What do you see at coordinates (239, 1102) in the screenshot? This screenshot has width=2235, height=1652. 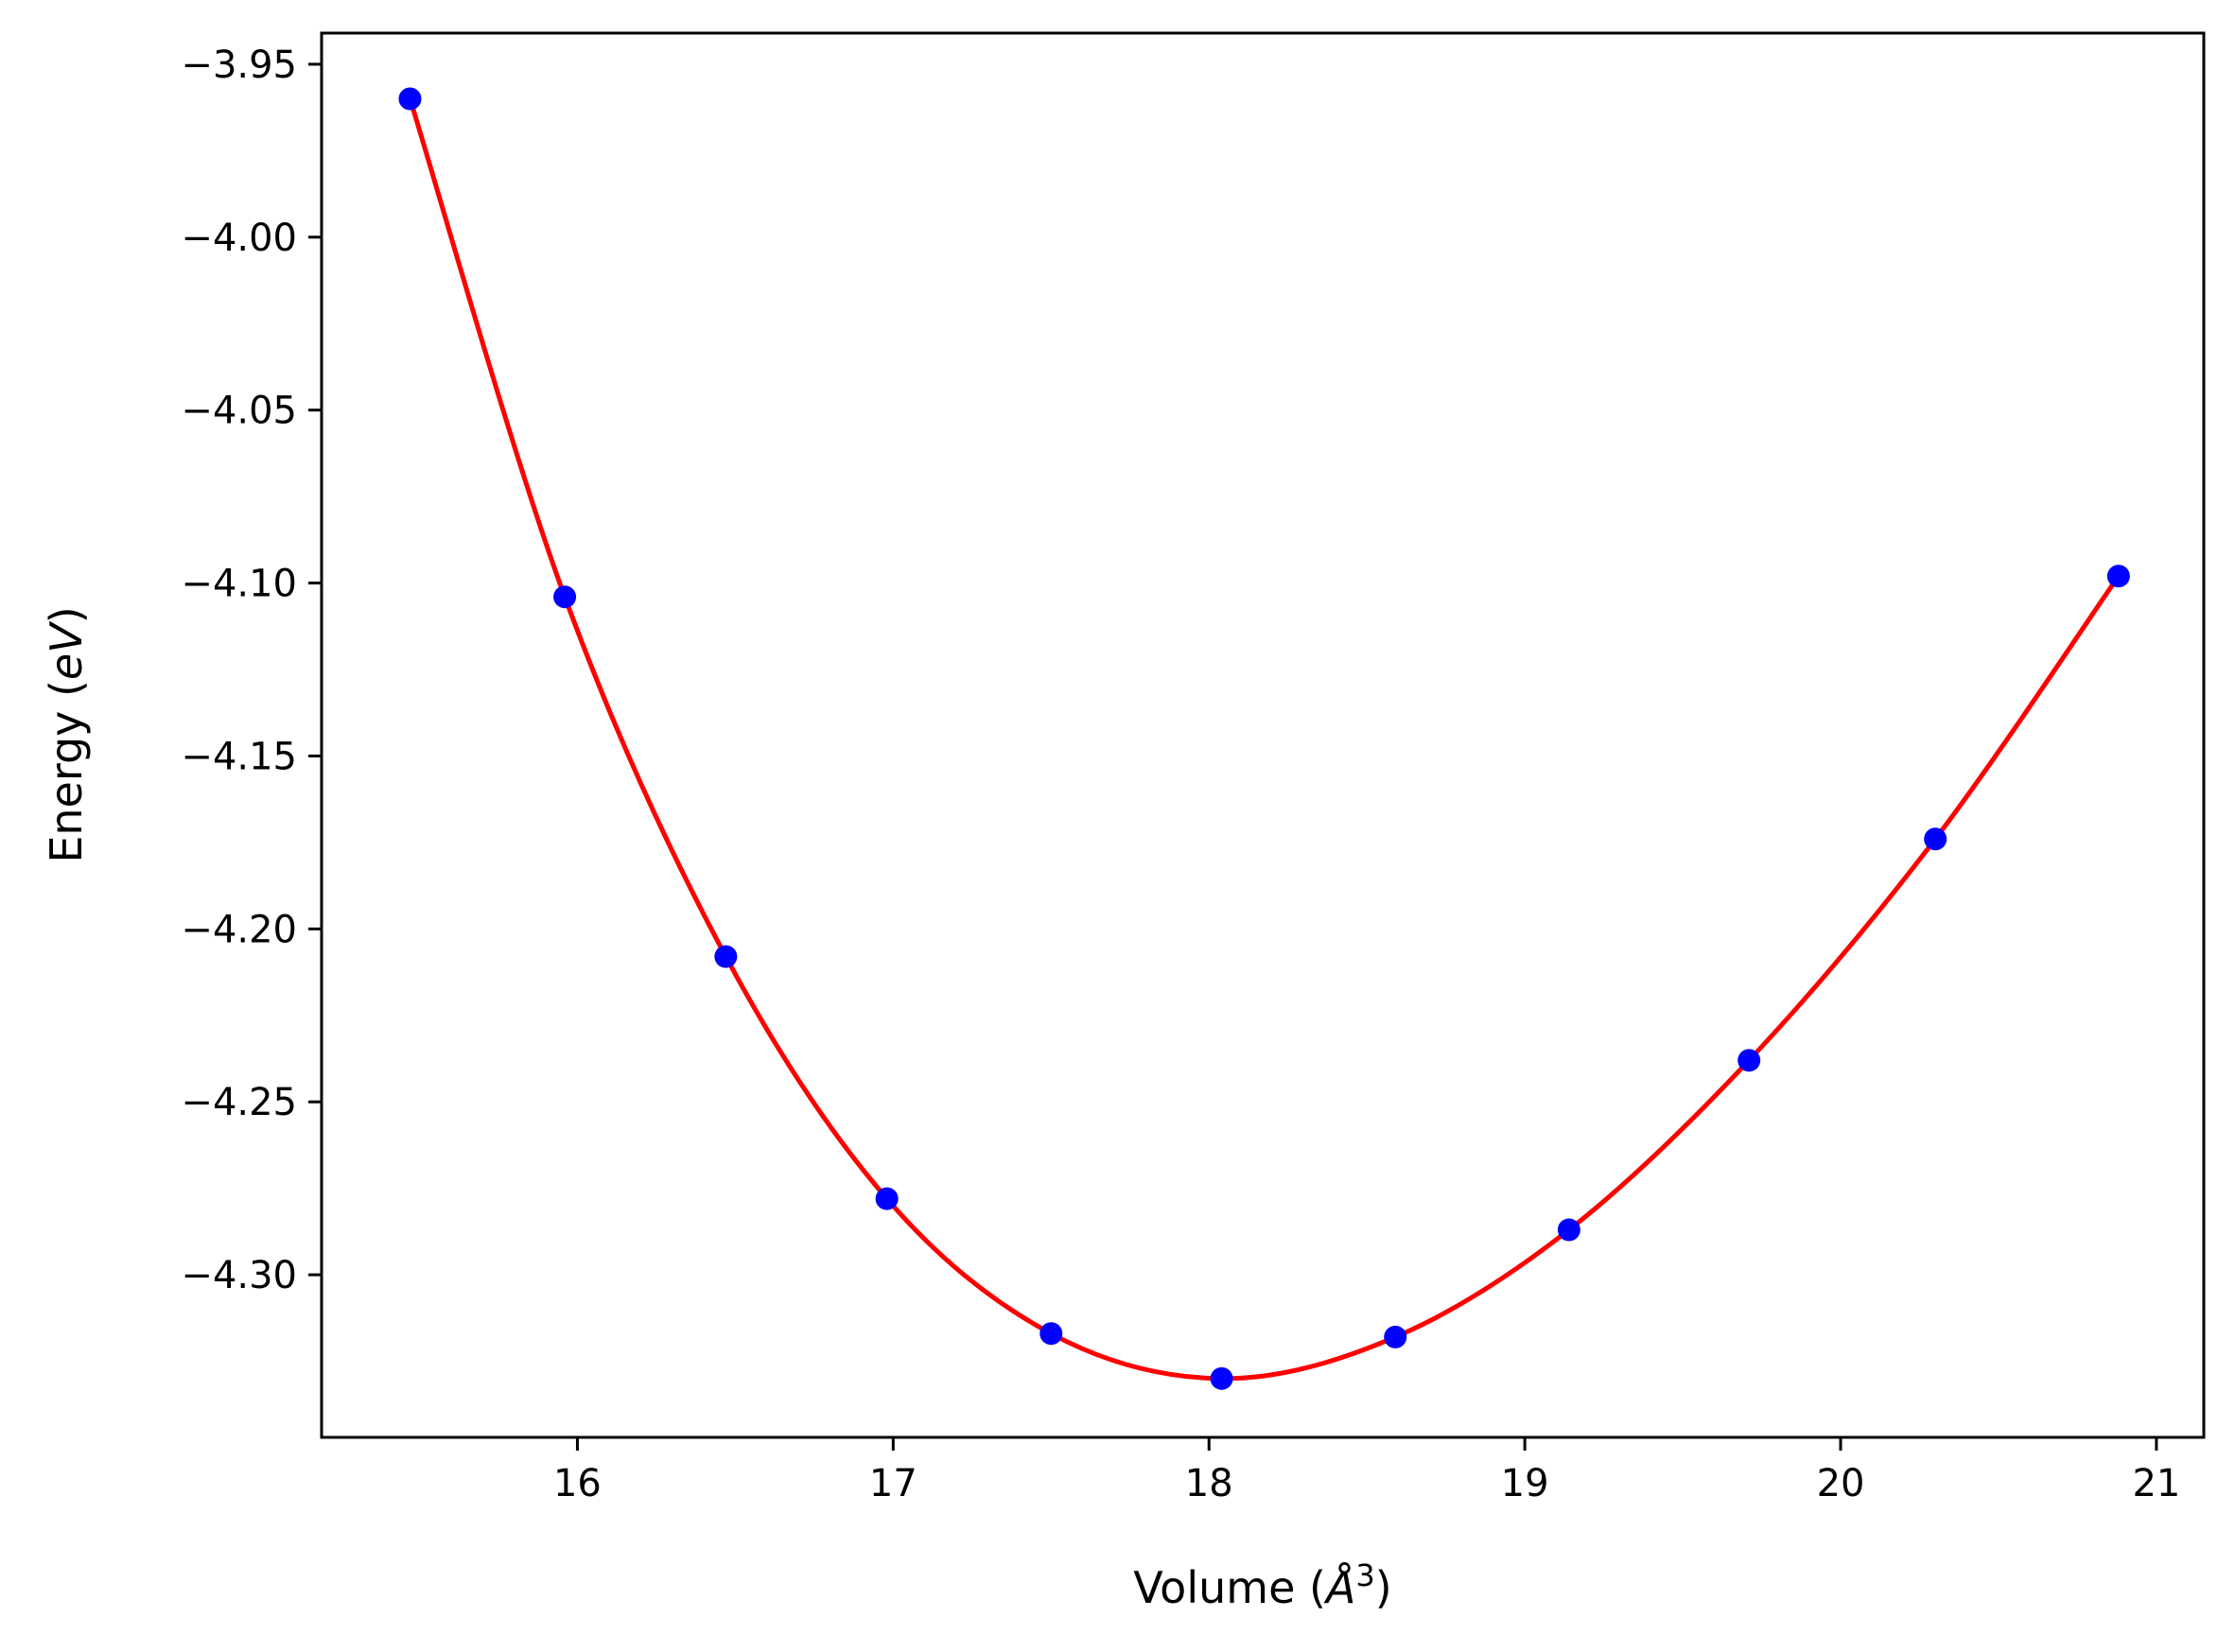 I see `y-tick-label: −4.25` at bounding box center [239, 1102].